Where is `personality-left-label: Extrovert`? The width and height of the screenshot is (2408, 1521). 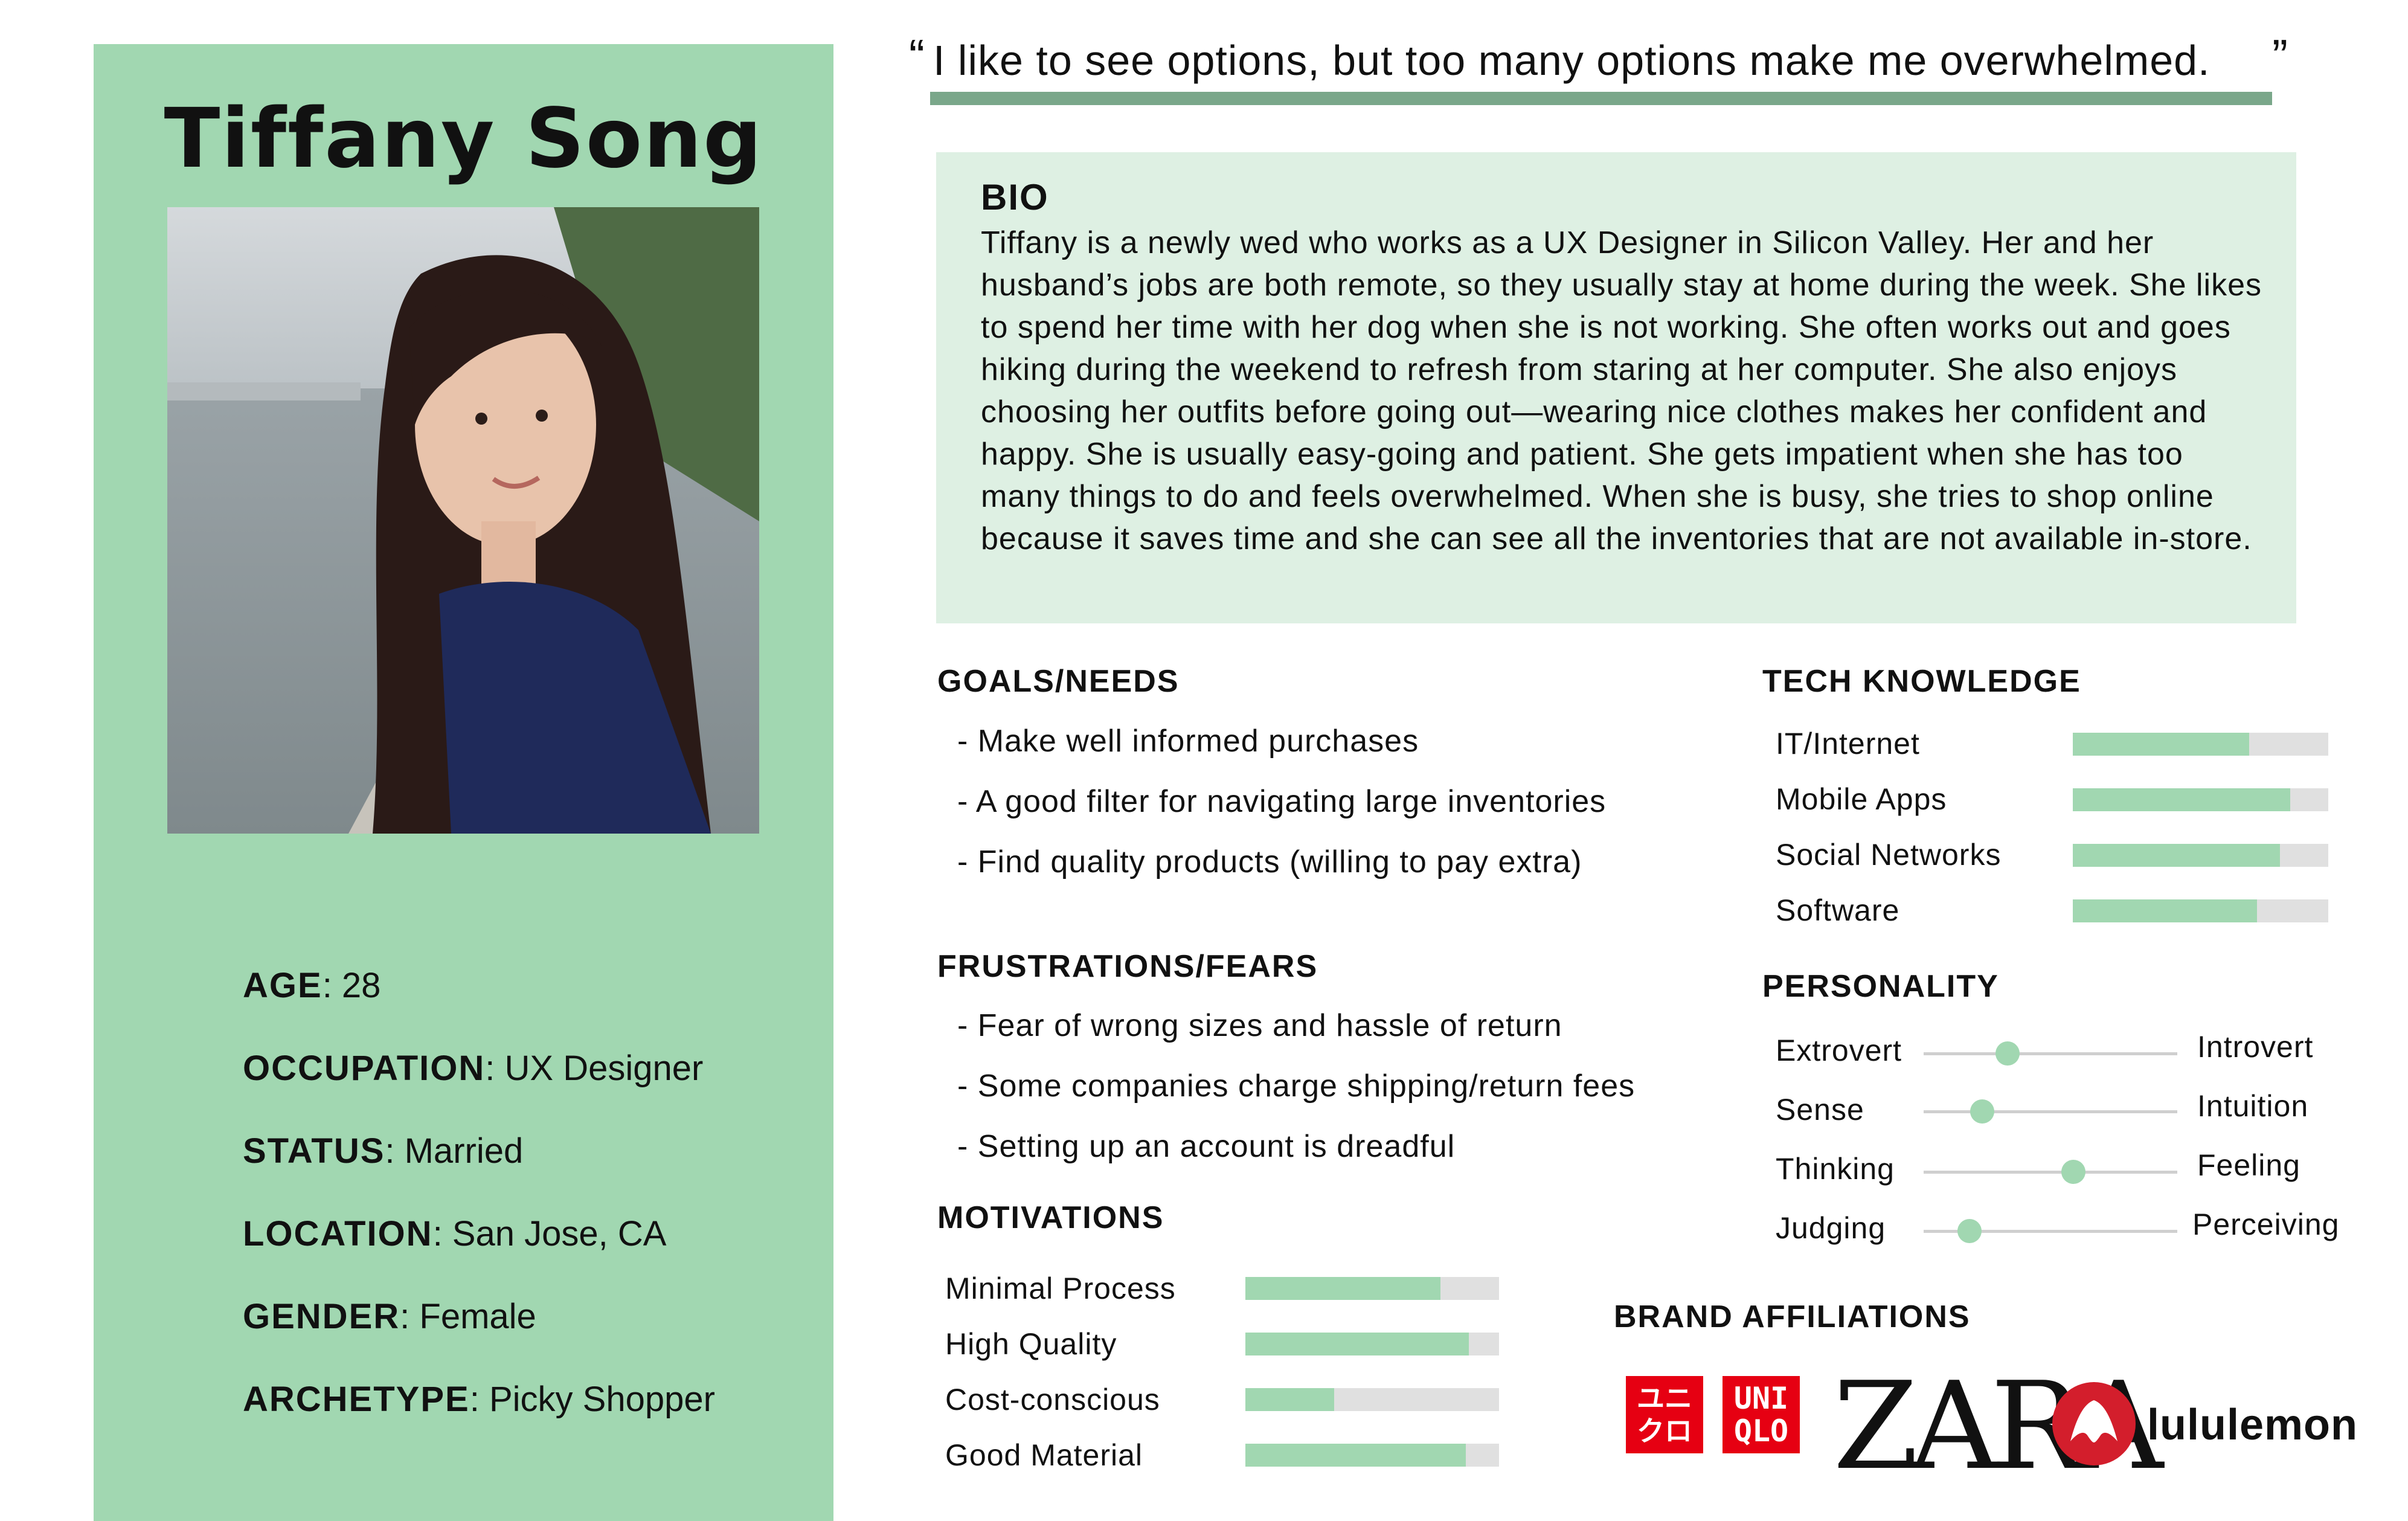 personality-left-label: Extrovert is located at coordinates (1839, 1050).